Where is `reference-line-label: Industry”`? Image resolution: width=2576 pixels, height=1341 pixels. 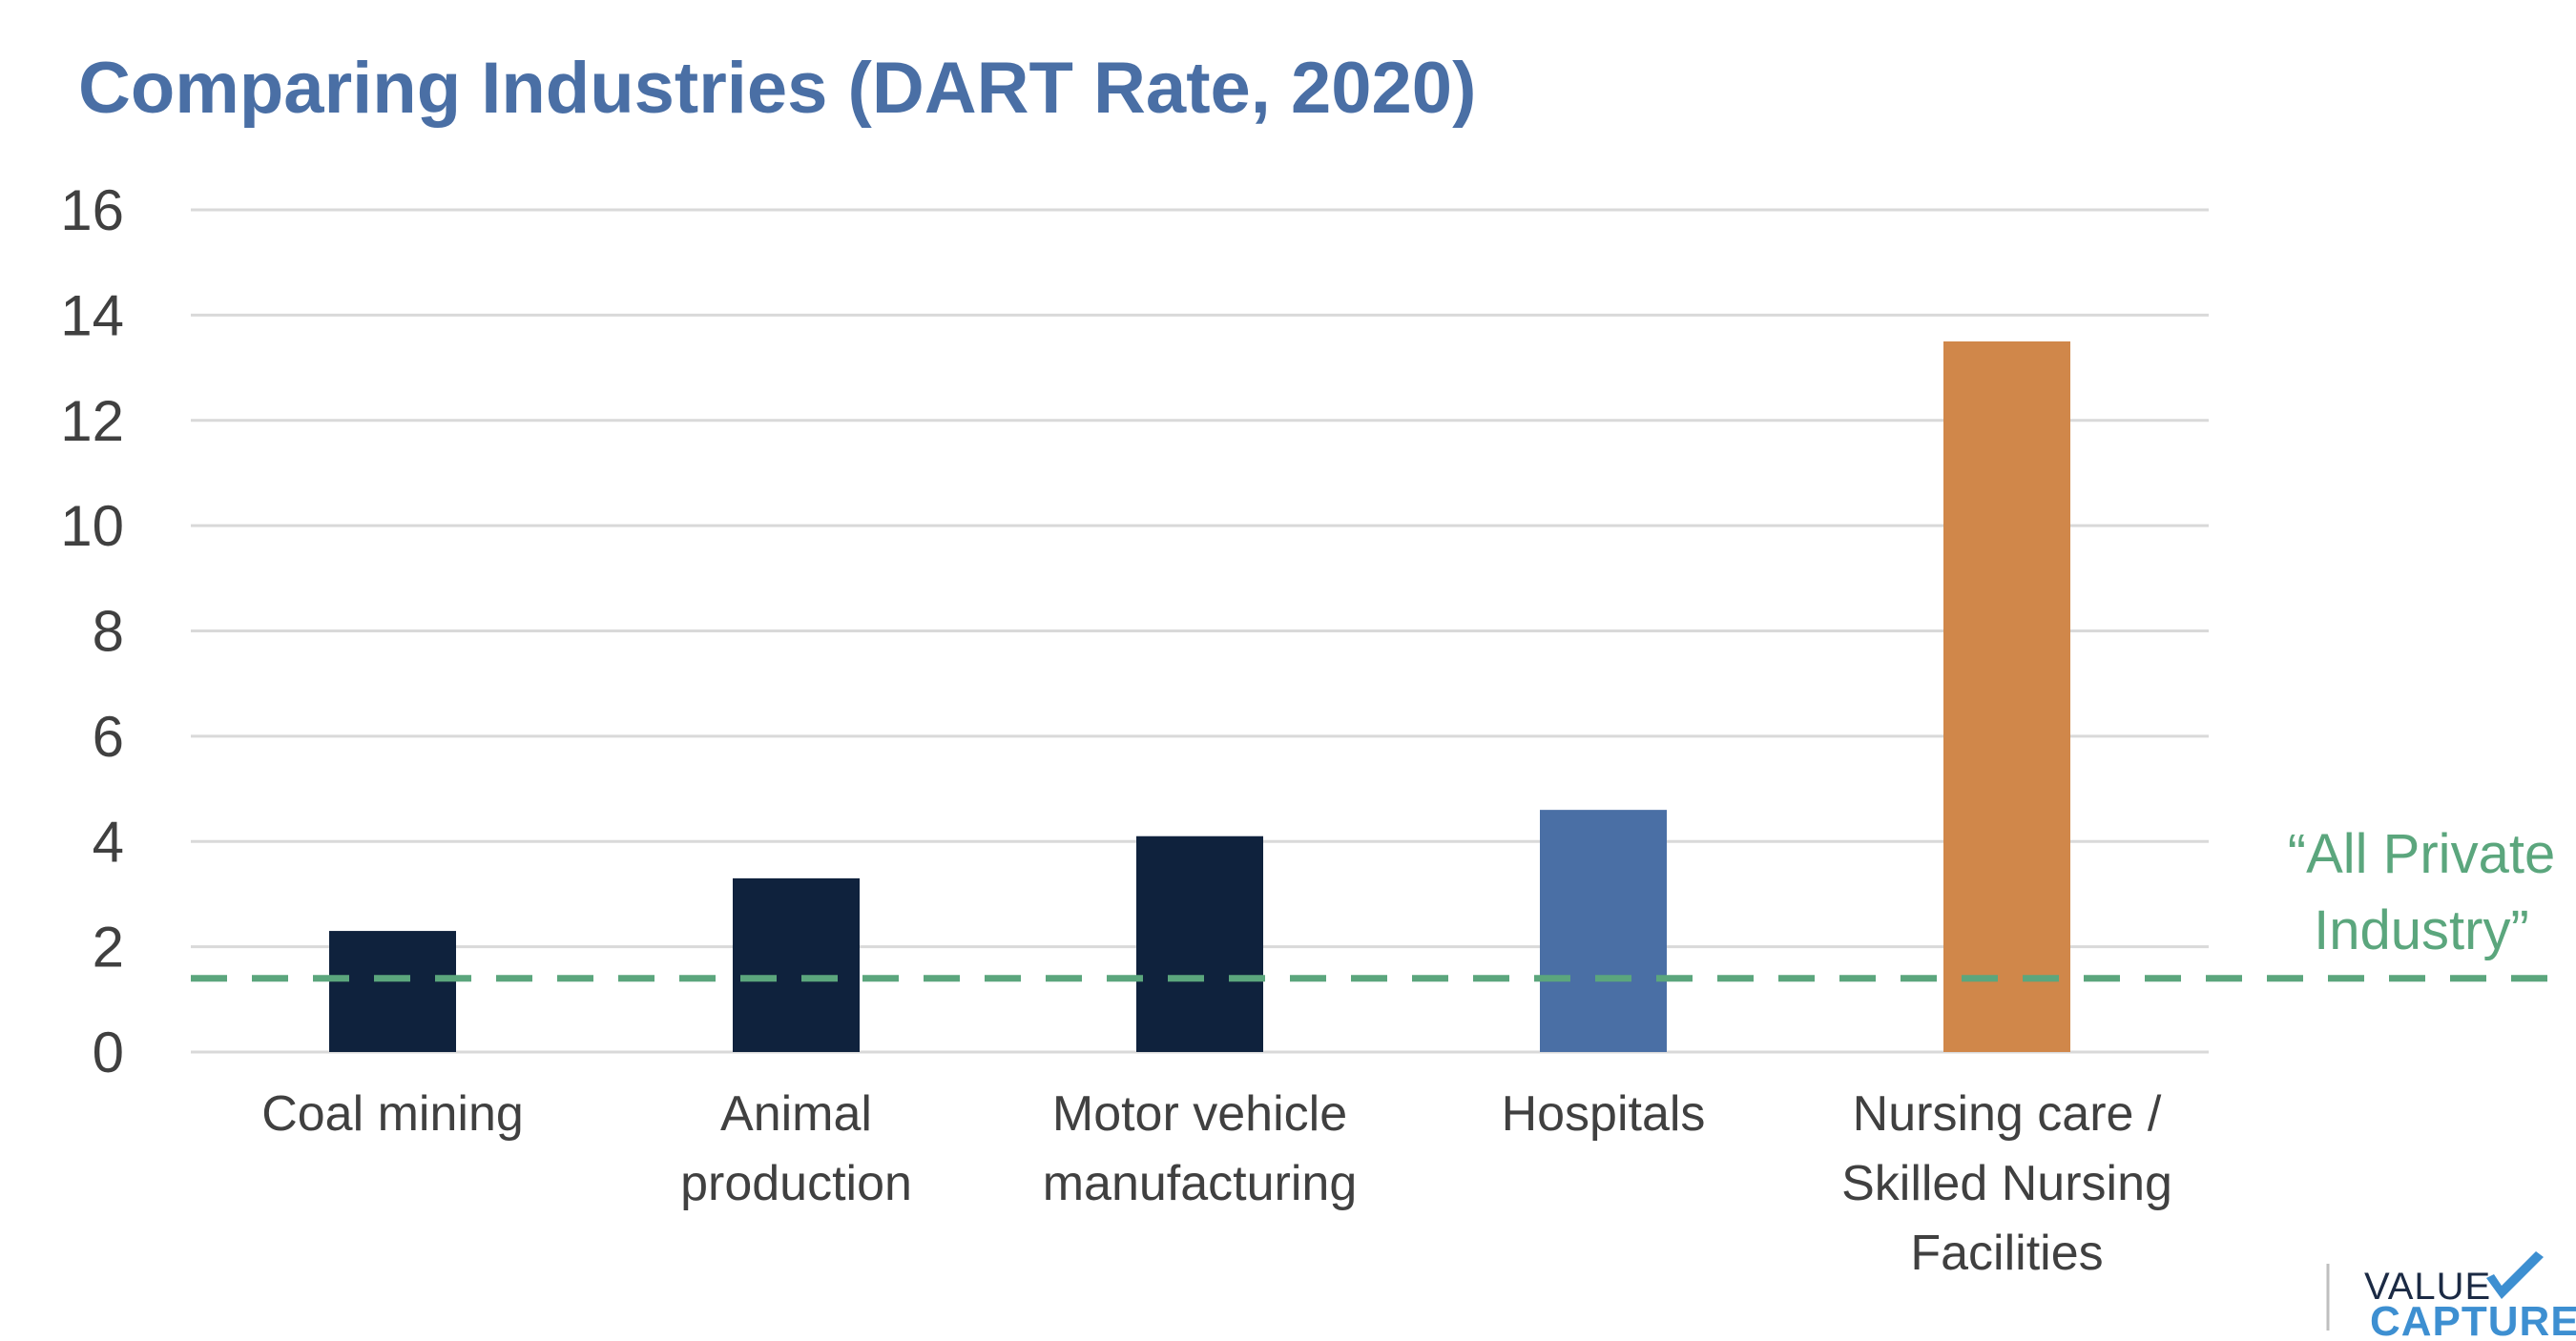
reference-line-label: Industry” is located at coordinates (2421, 930).